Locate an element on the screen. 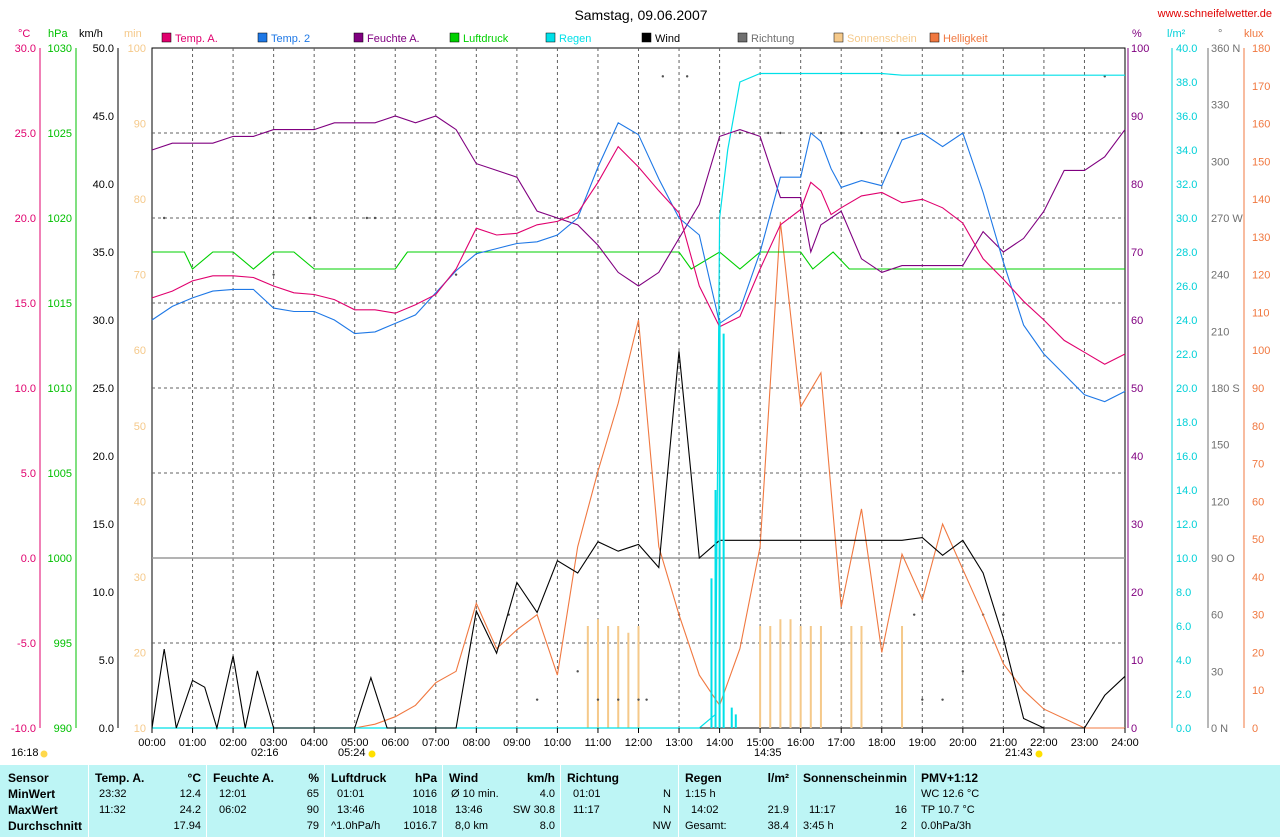 This screenshot has width=1280, height=837. moon-left-icon is located at coordinates (44, 754).